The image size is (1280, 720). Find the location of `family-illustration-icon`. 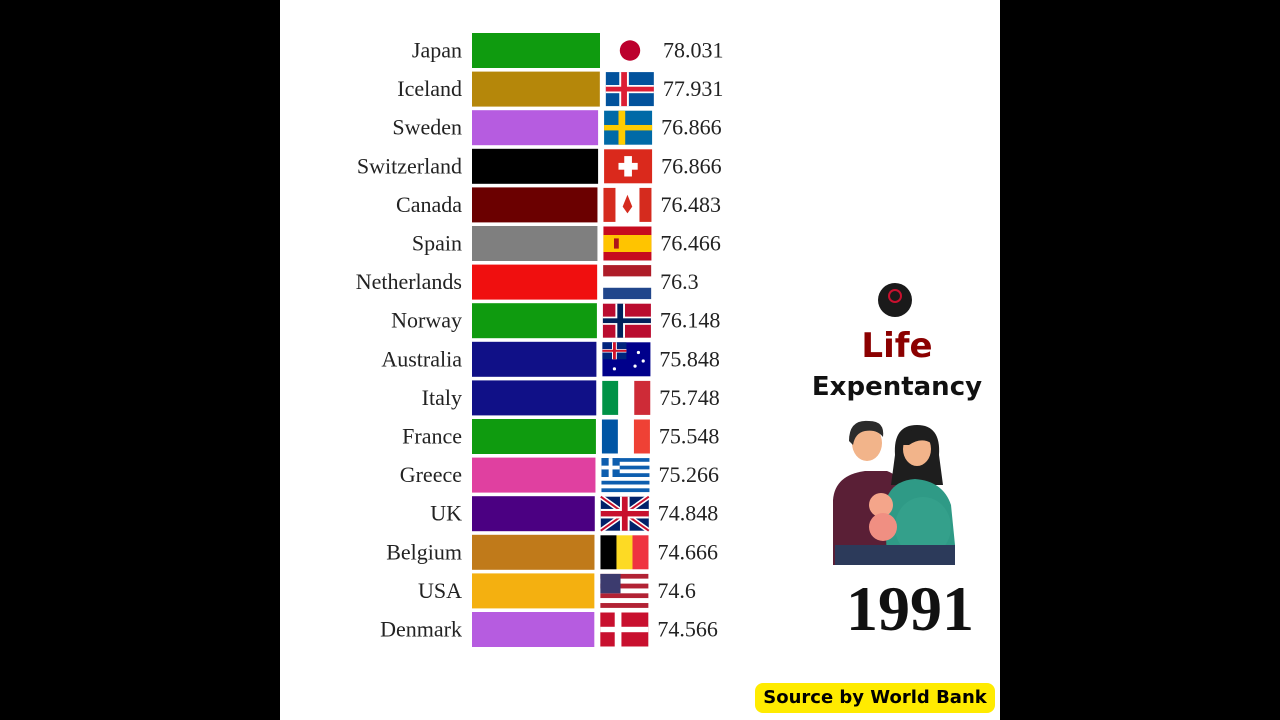

family-illustration-icon is located at coordinates (894, 492).